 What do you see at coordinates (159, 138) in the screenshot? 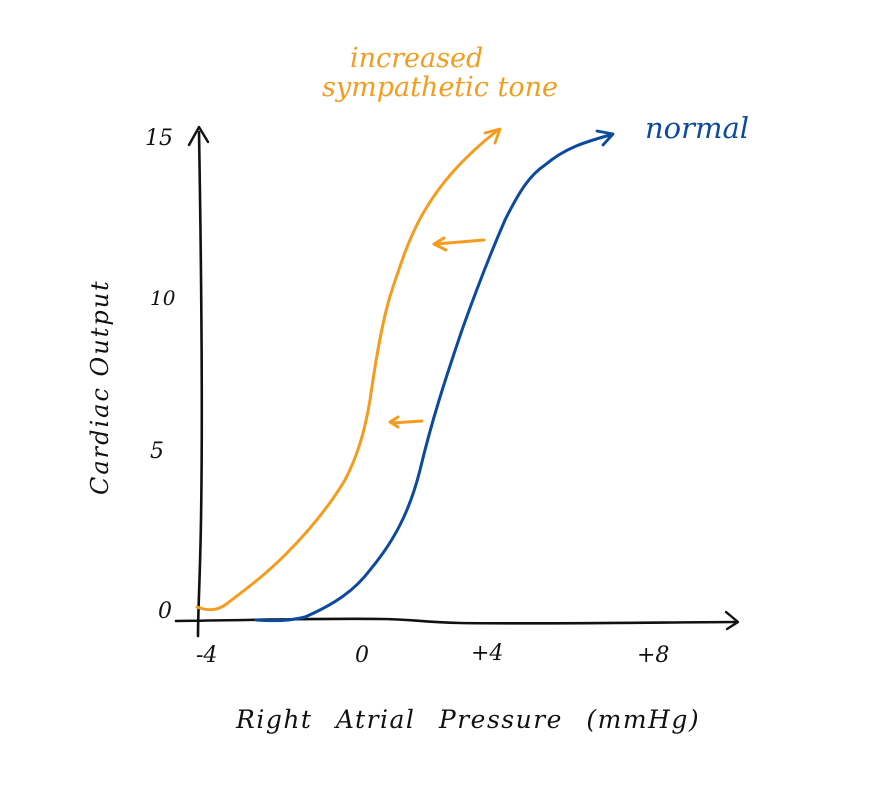
I see `y-tick-label: 15` at bounding box center [159, 138].